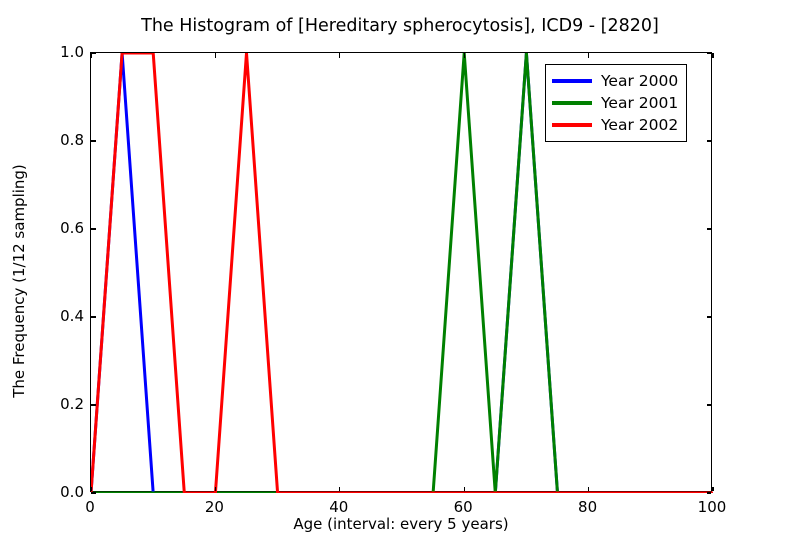 Image resolution: width=800 pixels, height=550 pixels. I want to click on x-tick-label: 40, so click(339, 507).